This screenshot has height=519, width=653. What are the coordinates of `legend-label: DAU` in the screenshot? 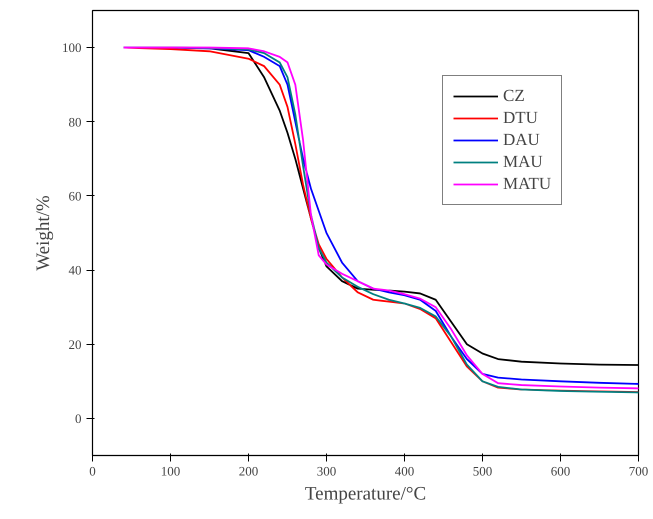 It's located at (521, 140).